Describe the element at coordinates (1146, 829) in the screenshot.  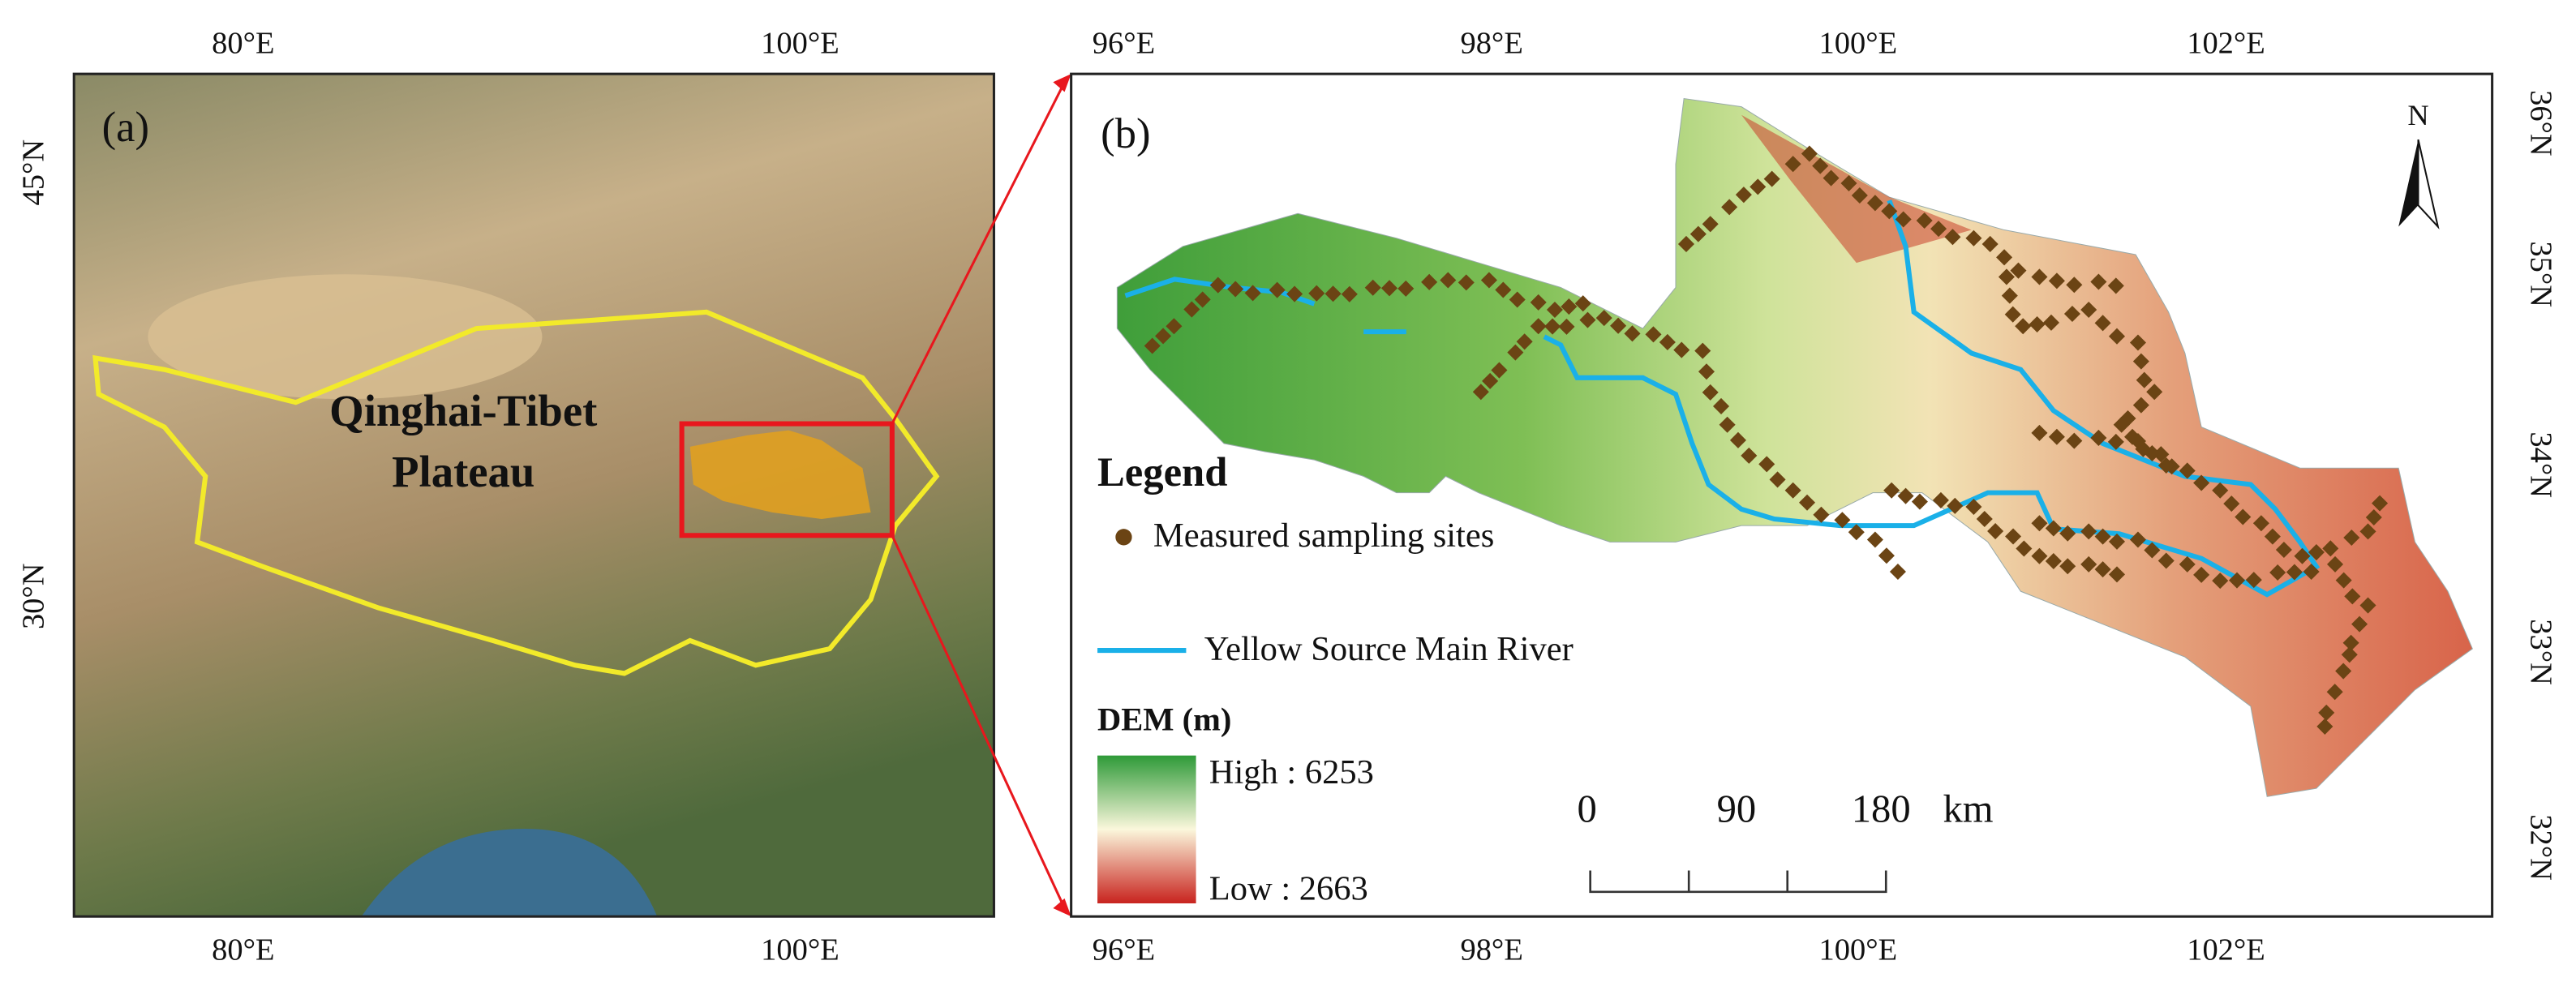
I see `dem-colorbar` at that location.